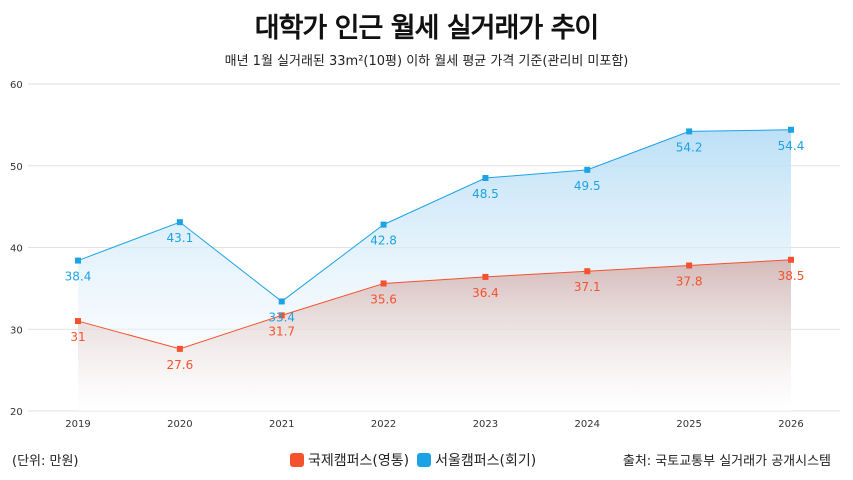 This screenshot has width=853, height=480. Describe the element at coordinates (77, 424) in the screenshot. I see `x-tick-label: 2019` at that location.